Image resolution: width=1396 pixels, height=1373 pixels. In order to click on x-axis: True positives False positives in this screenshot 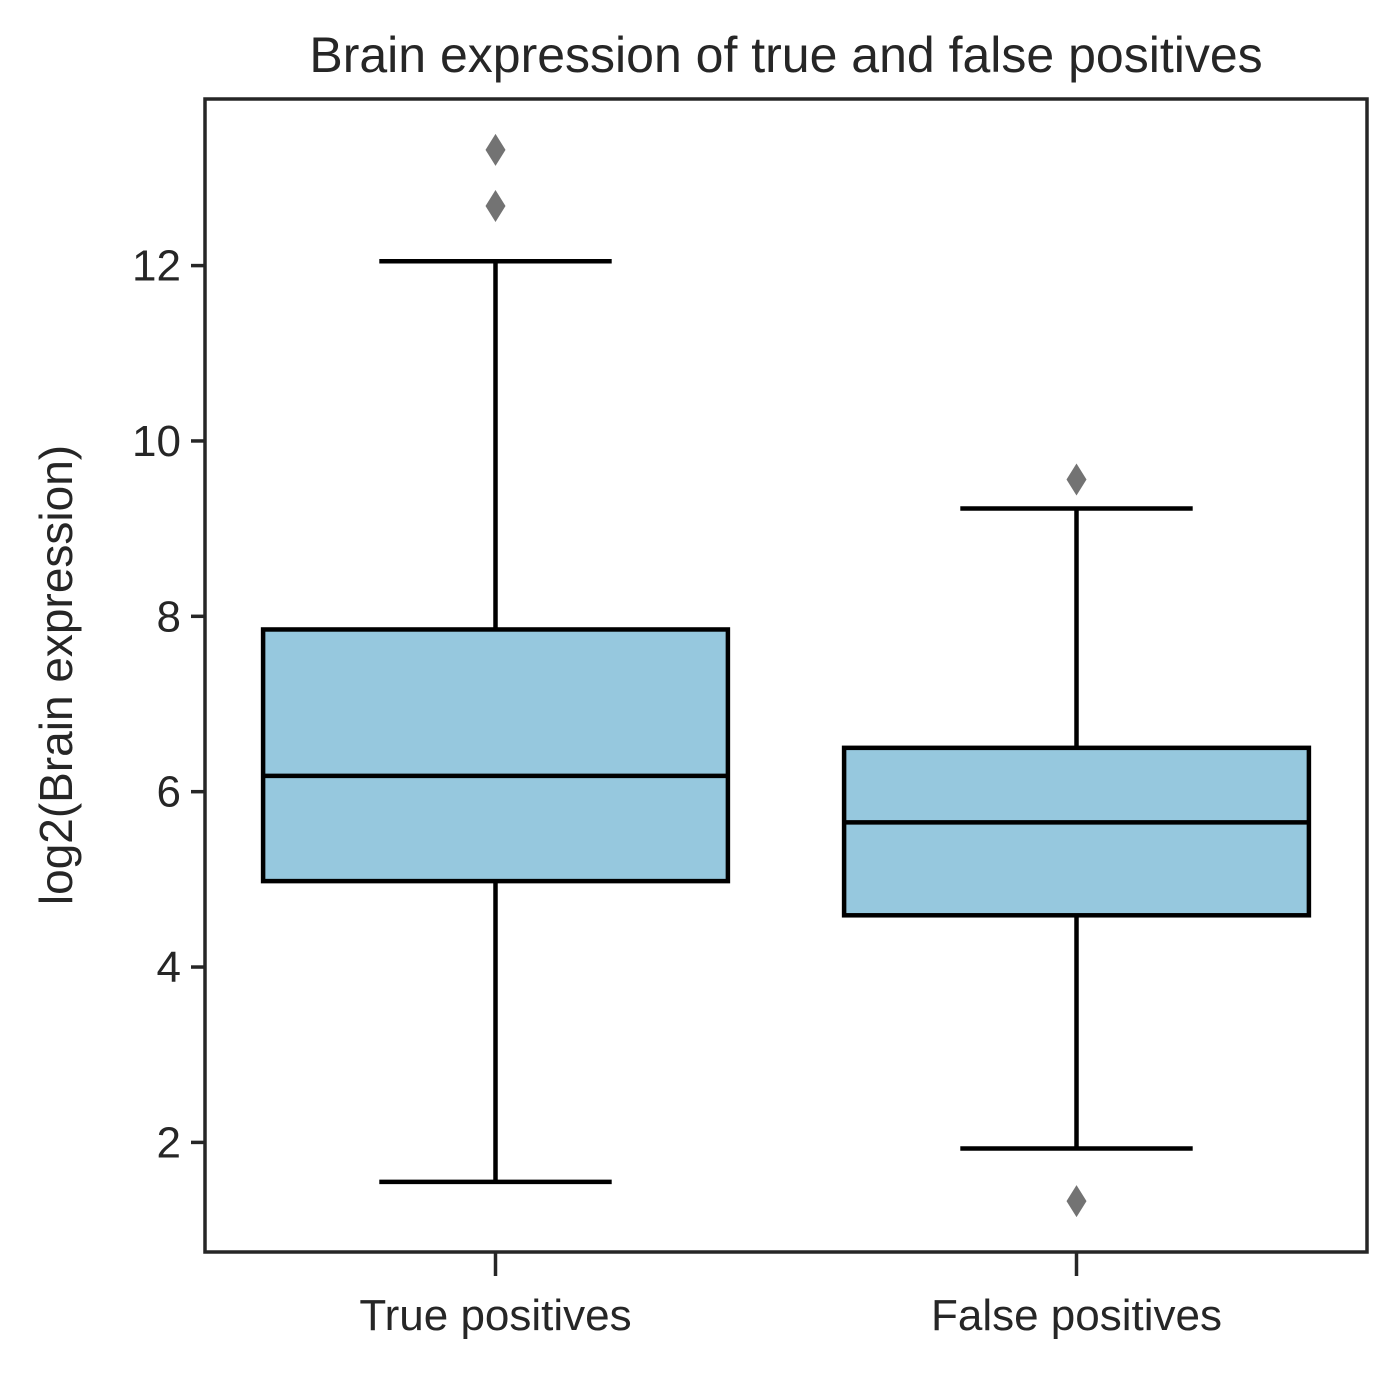, I will do `click(790, 1296)`.